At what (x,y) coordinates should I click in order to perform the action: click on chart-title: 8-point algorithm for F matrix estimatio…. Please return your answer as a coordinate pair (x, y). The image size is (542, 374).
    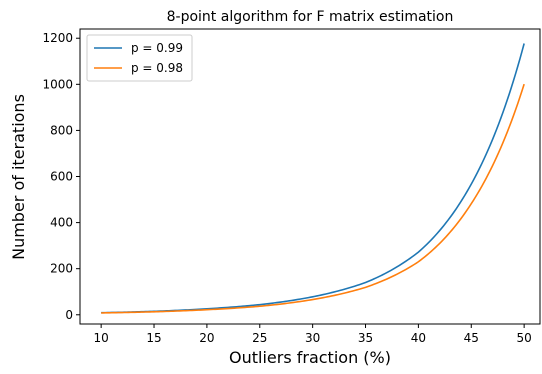
    Looking at the image, I should click on (310, 17).